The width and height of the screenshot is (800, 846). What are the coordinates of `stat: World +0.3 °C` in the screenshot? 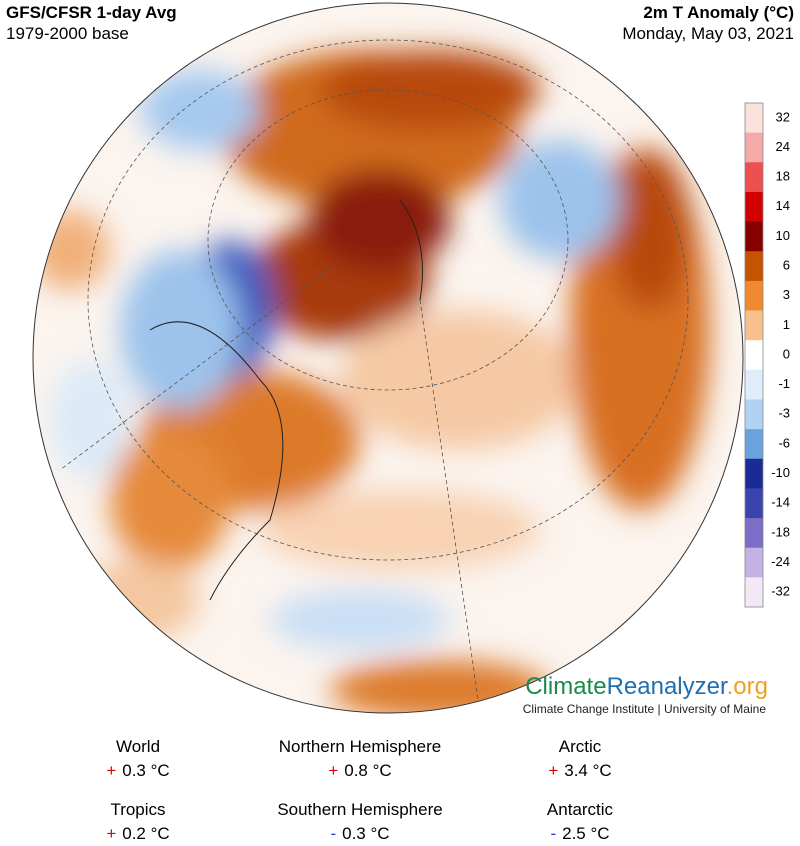 It's located at (138, 759).